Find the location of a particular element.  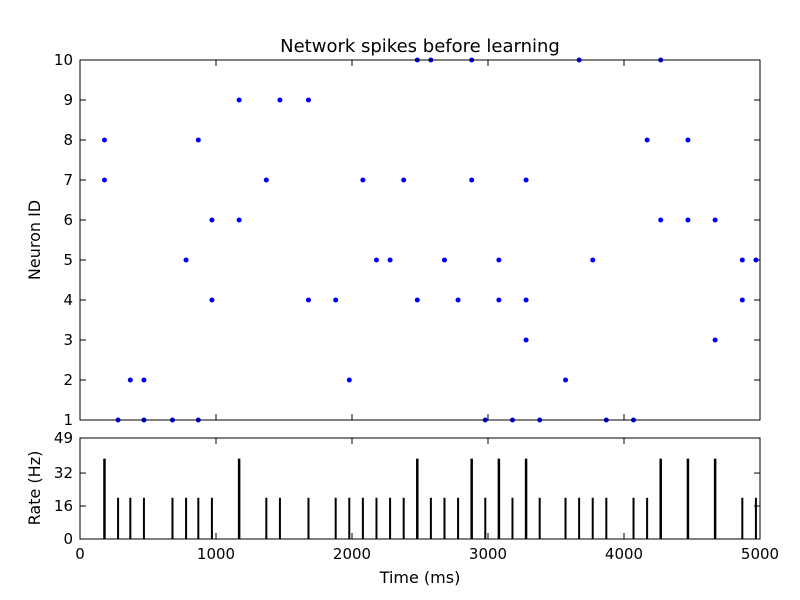

rate-y-tick-label: 32 is located at coordinates (63, 473).